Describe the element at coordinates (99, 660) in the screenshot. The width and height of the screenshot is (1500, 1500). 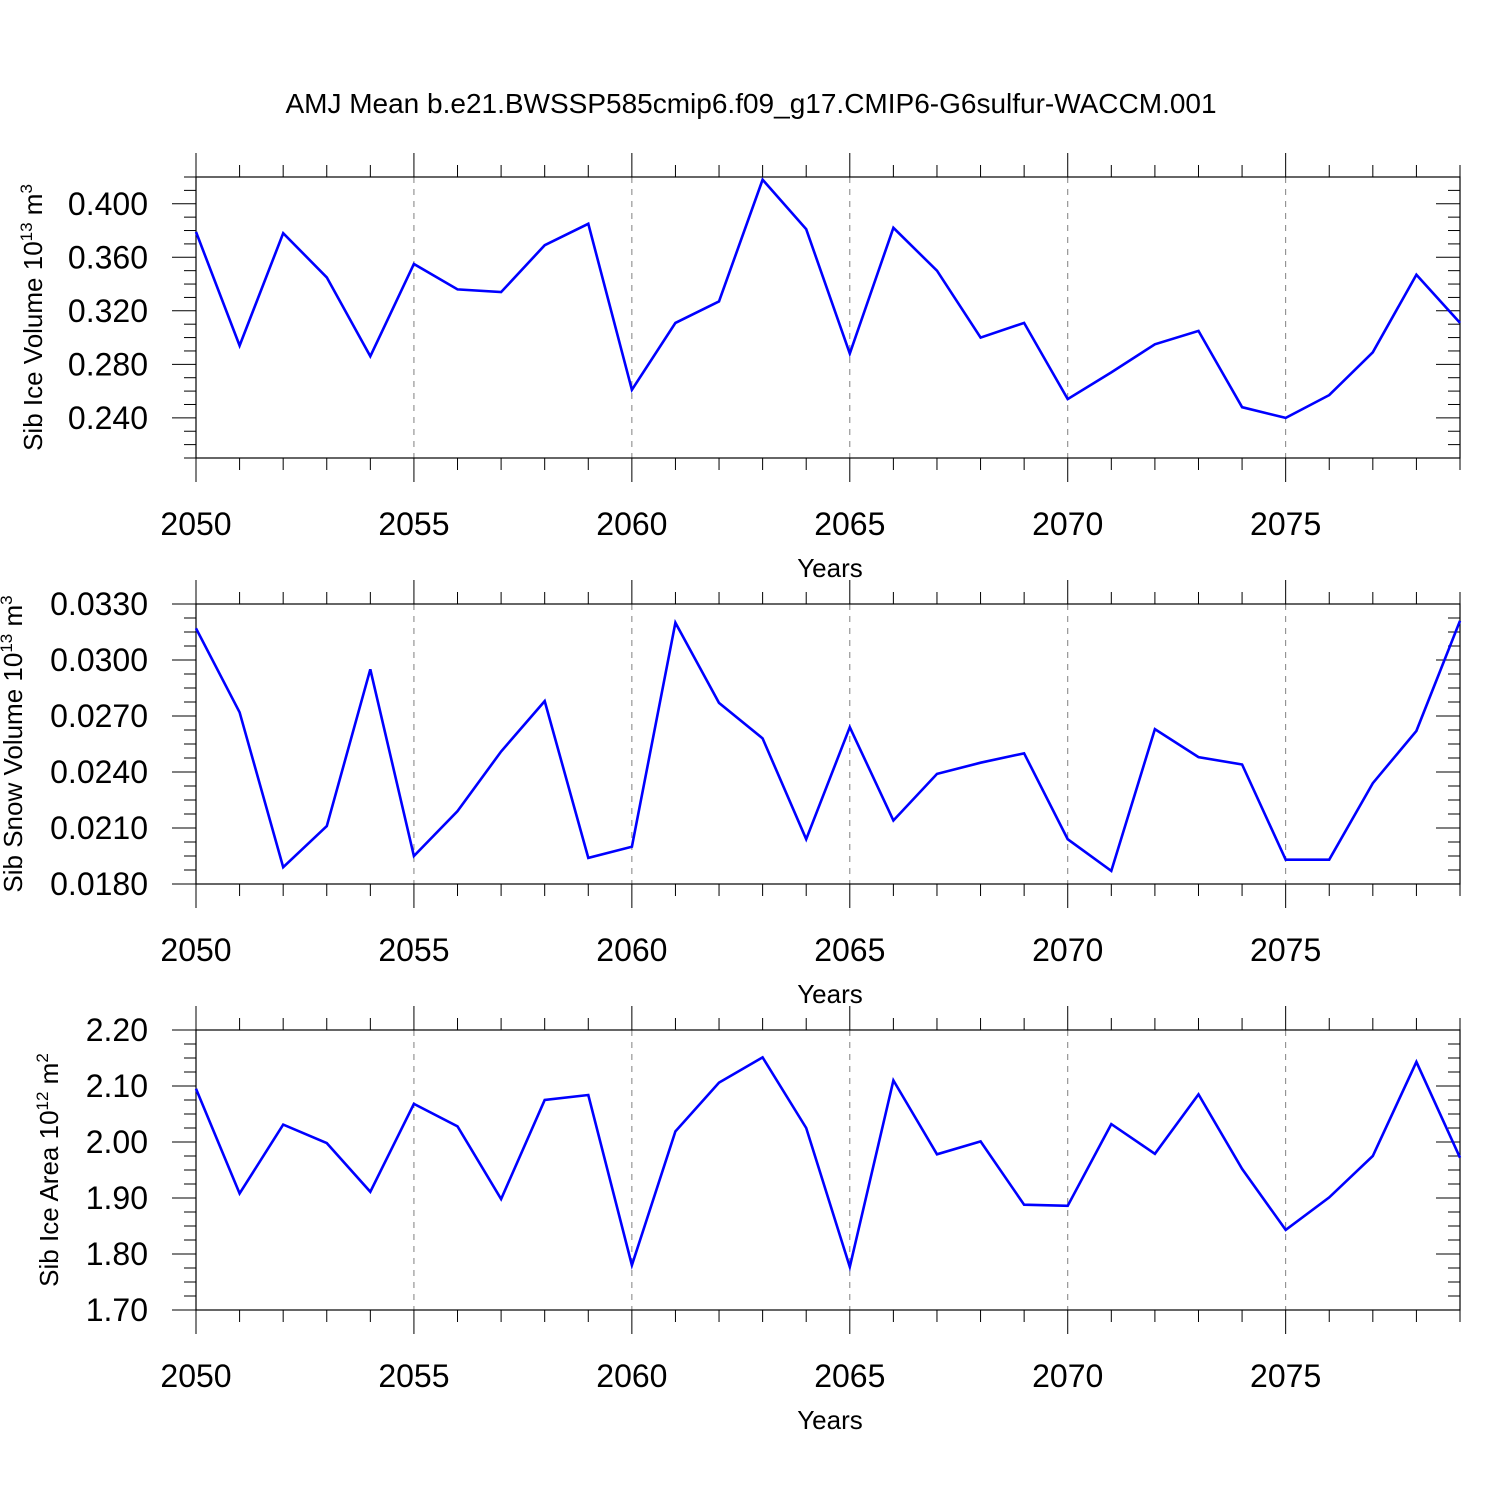
I see `y-tick-label: 0.0300` at that location.